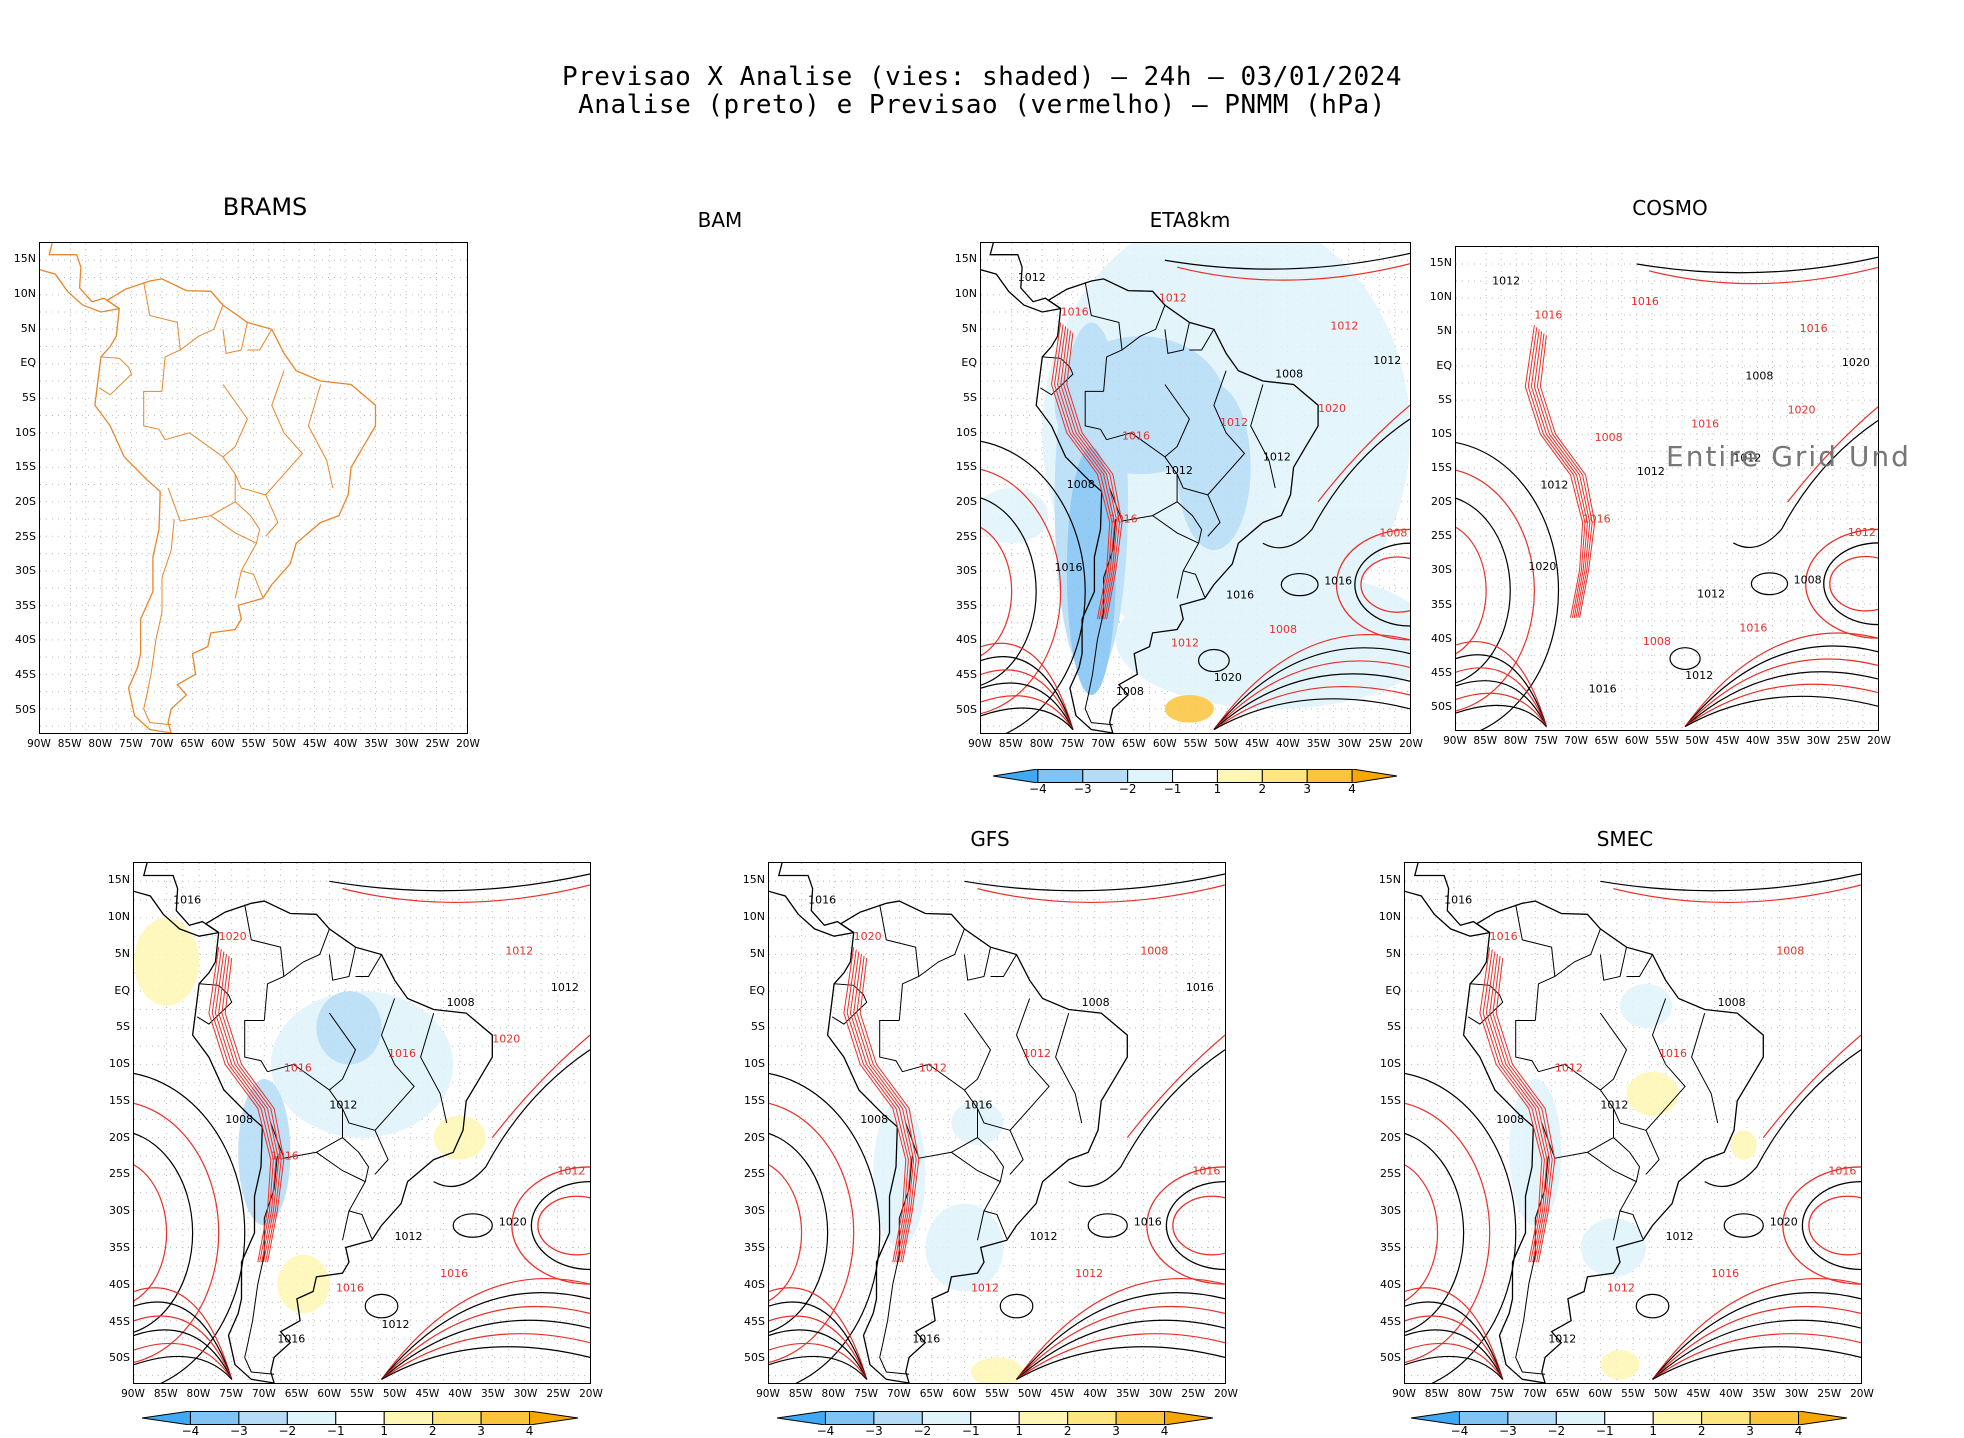 The image size is (1964, 1438). I want to click on colorbar-tick-label: 4, so click(529, 1431).